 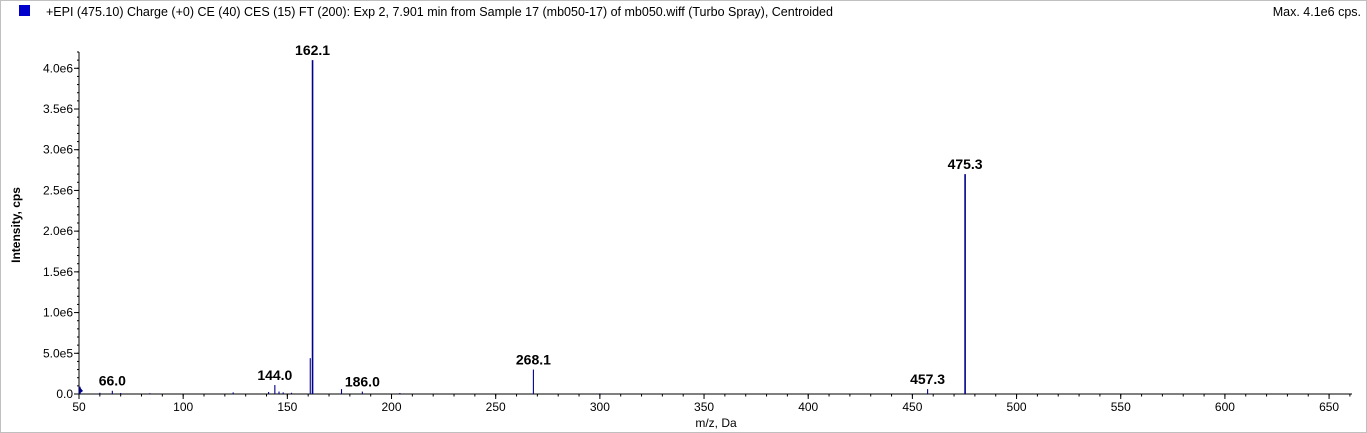 I want to click on x-tick-label: 300, so click(x=600, y=407).